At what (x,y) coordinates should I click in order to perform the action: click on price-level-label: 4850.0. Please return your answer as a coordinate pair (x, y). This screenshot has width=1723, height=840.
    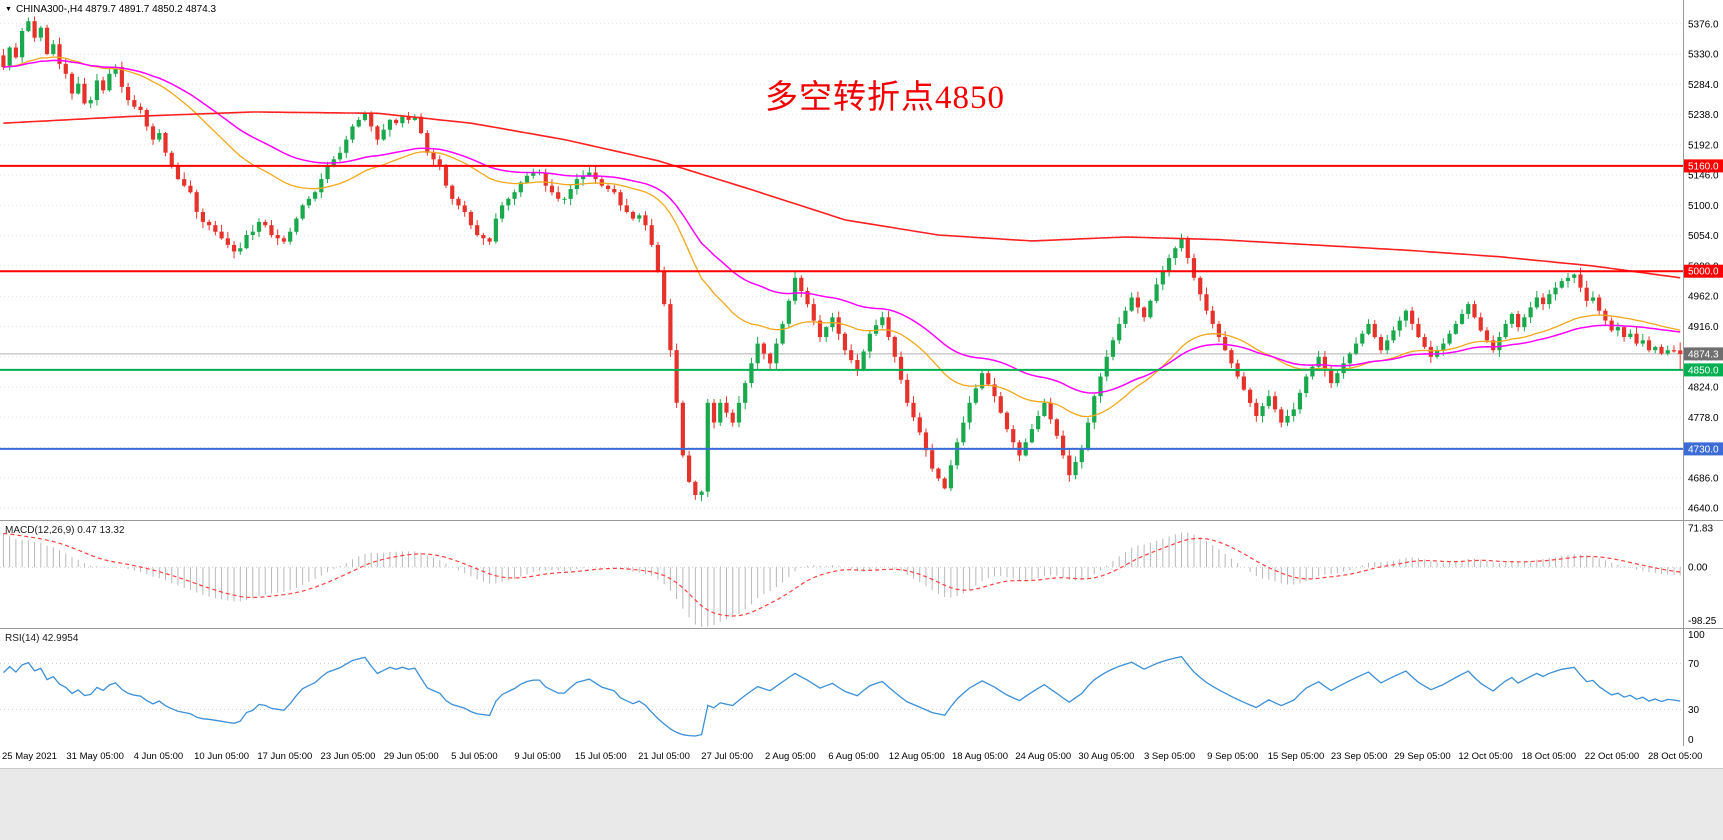
    Looking at the image, I should click on (1703, 370).